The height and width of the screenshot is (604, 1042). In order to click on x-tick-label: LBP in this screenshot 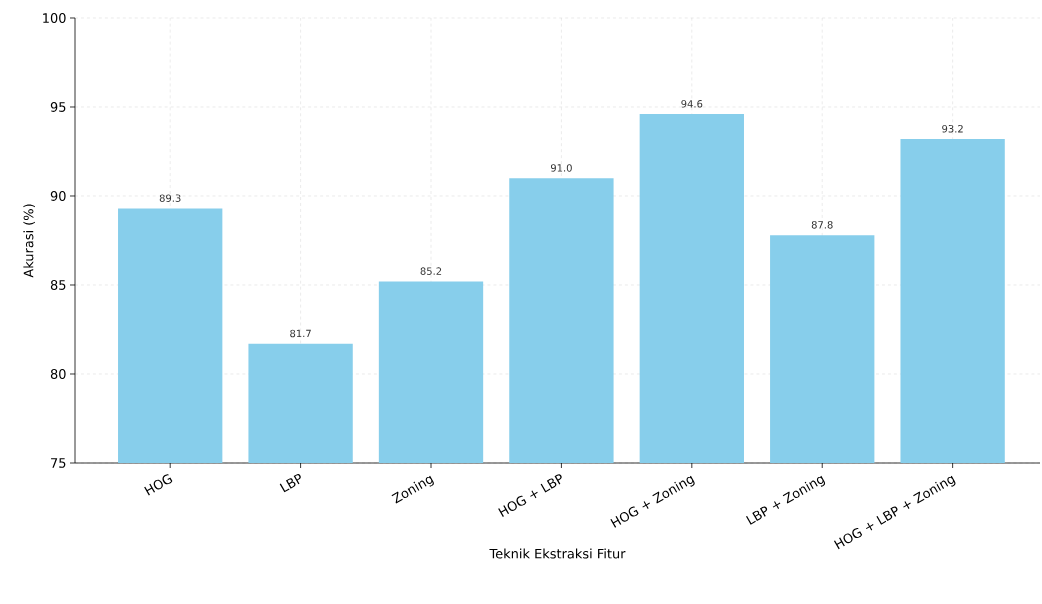, I will do `click(290, 483)`.